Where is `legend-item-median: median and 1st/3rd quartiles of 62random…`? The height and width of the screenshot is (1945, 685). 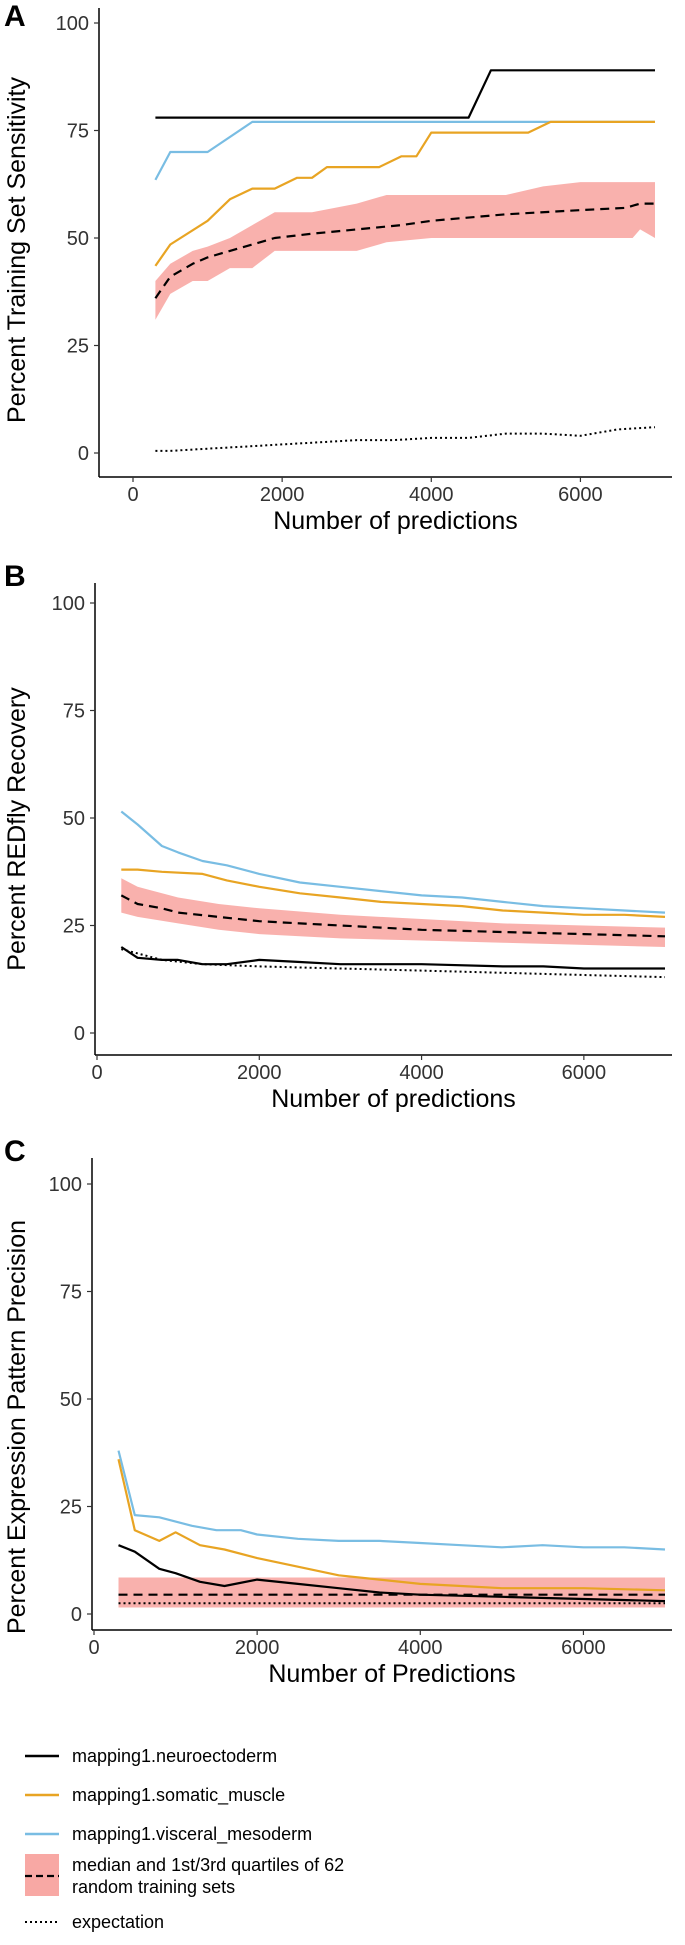 legend-item-median: median and 1st/3rd quartiles of 62random… is located at coordinates (184, 1875).